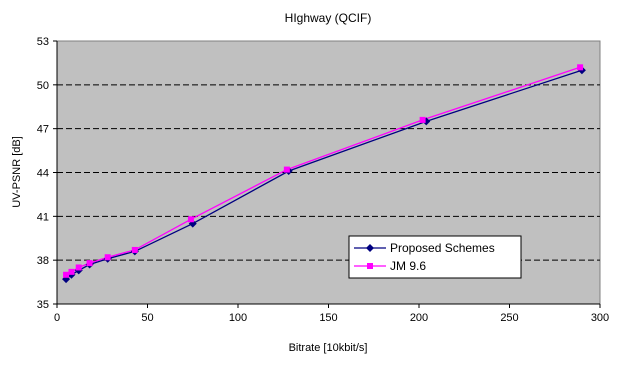 The width and height of the screenshot is (617, 365). Describe the element at coordinates (43, 261) in the screenshot. I see `y-tick-label-1: 38` at that location.